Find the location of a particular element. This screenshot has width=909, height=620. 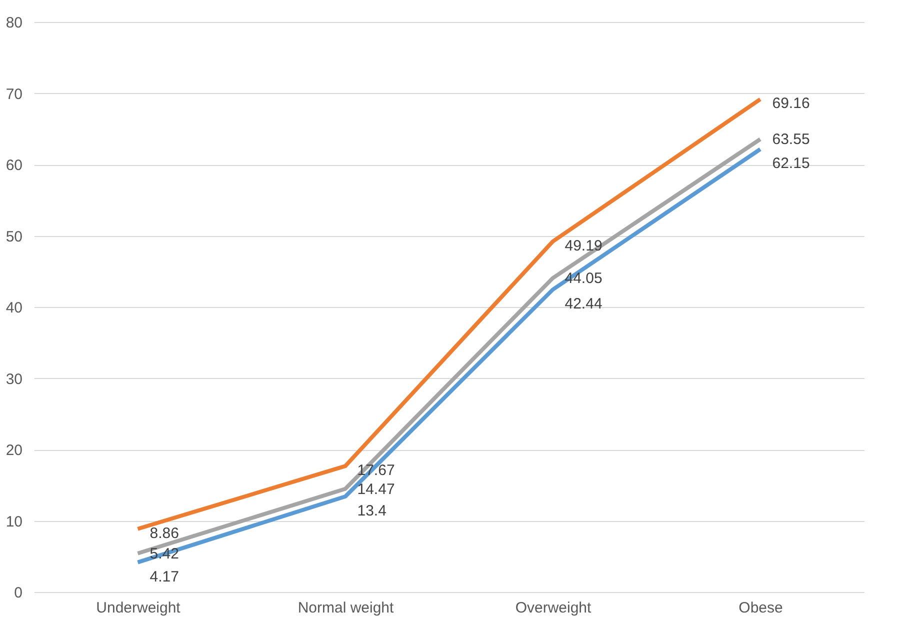

y-tick-label: 10 is located at coordinates (14, 521).